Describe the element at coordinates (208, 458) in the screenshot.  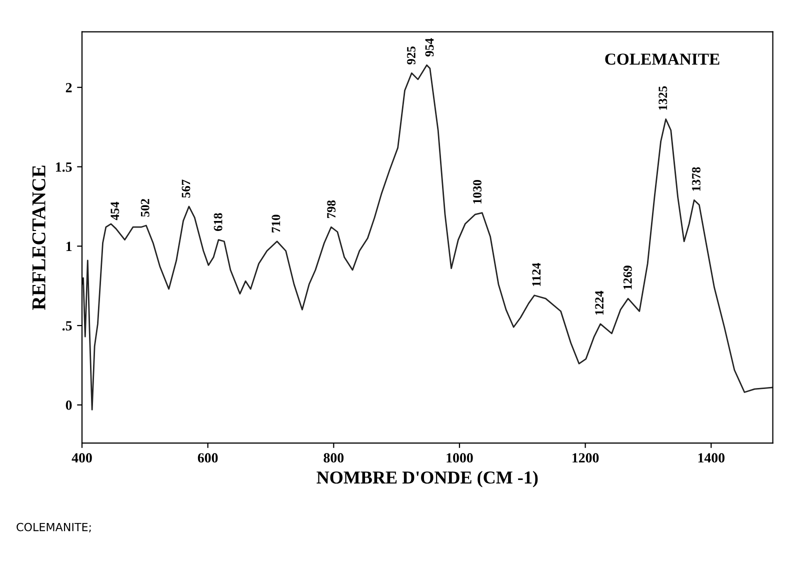
I see `x-tick-label: 600` at that location.